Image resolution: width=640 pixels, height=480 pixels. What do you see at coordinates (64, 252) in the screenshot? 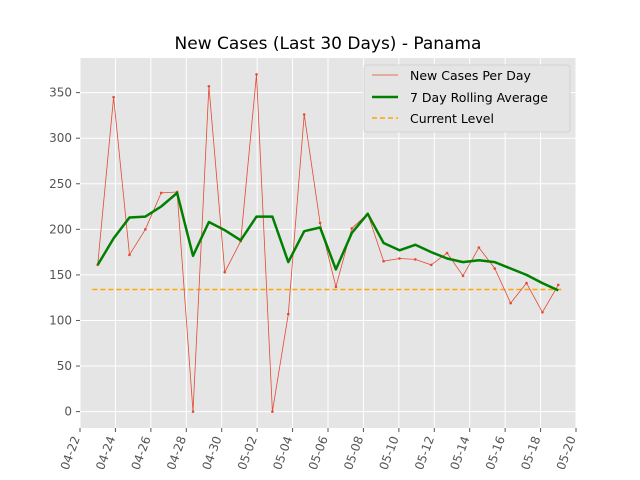
I see `y-axis: 0 50 100 150 200 250 300 350` at bounding box center [64, 252].